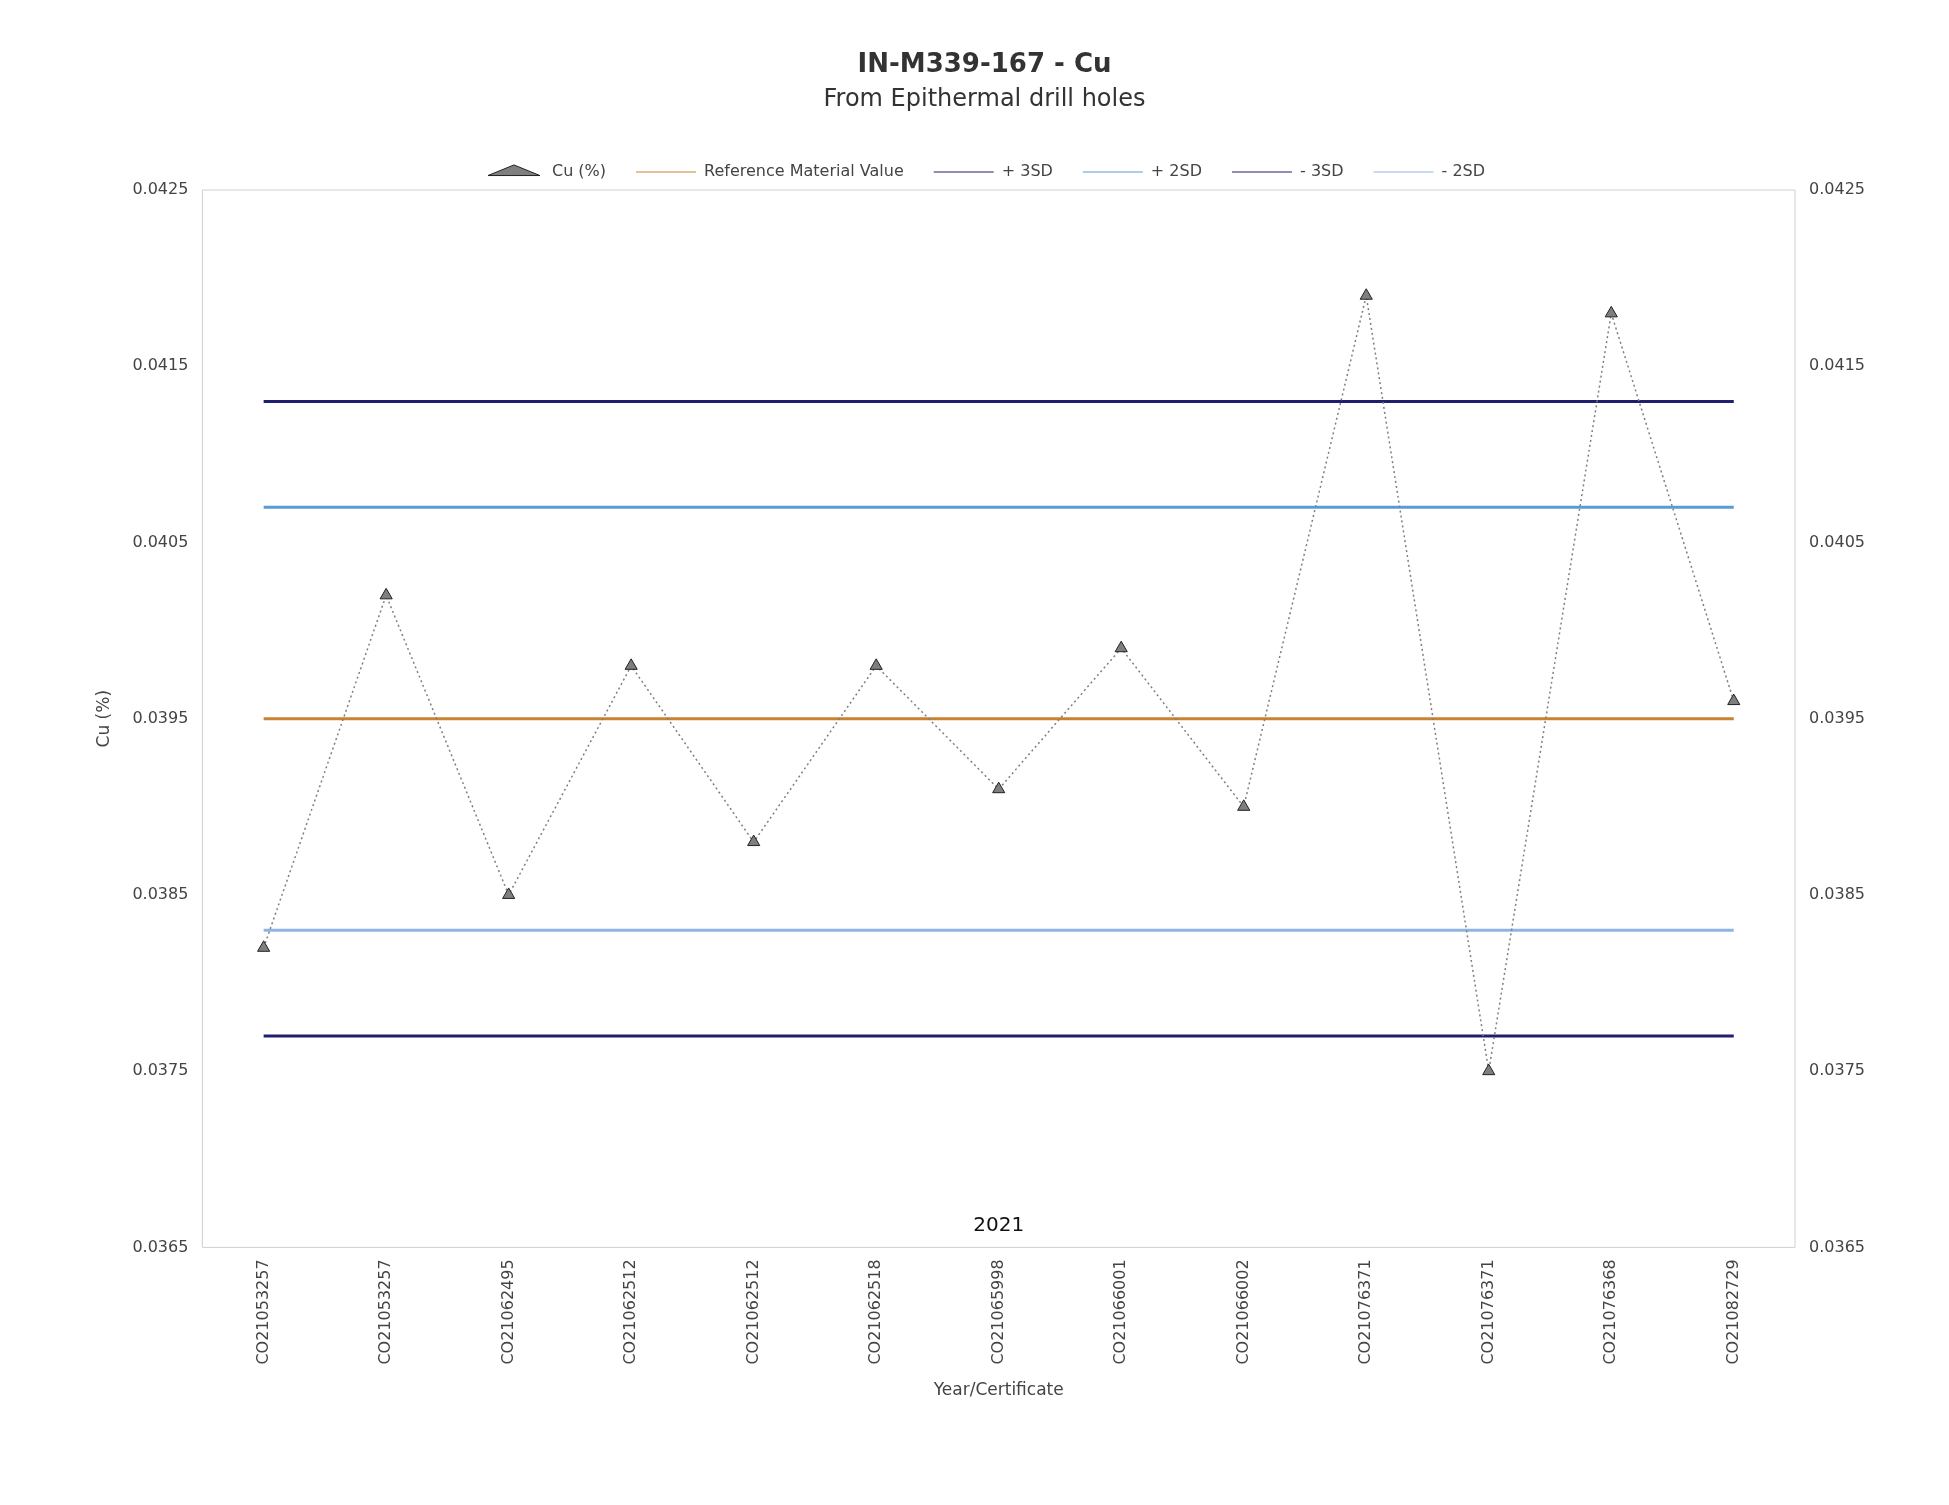 This screenshot has height=1505, width=1949. What do you see at coordinates (160, 1070) in the screenshot?
I see `y-tick-label: 0.0375` at bounding box center [160, 1070].